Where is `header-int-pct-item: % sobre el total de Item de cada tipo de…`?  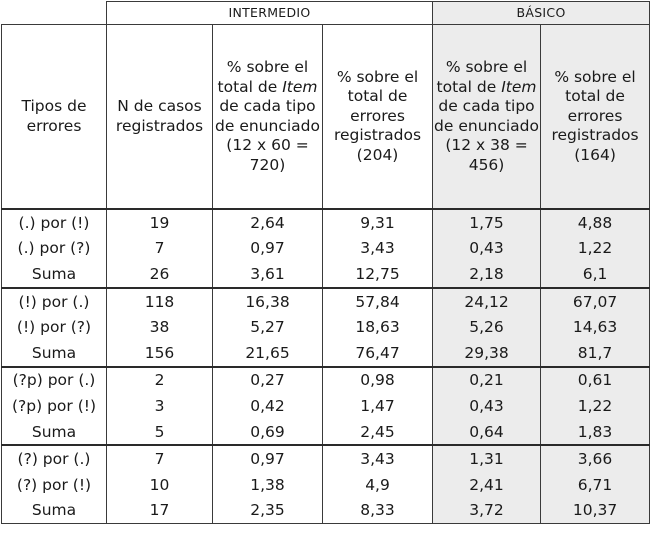
header-int-pct-item: % sobre el total de Item de cada tipo de… is located at coordinates (267, 117).